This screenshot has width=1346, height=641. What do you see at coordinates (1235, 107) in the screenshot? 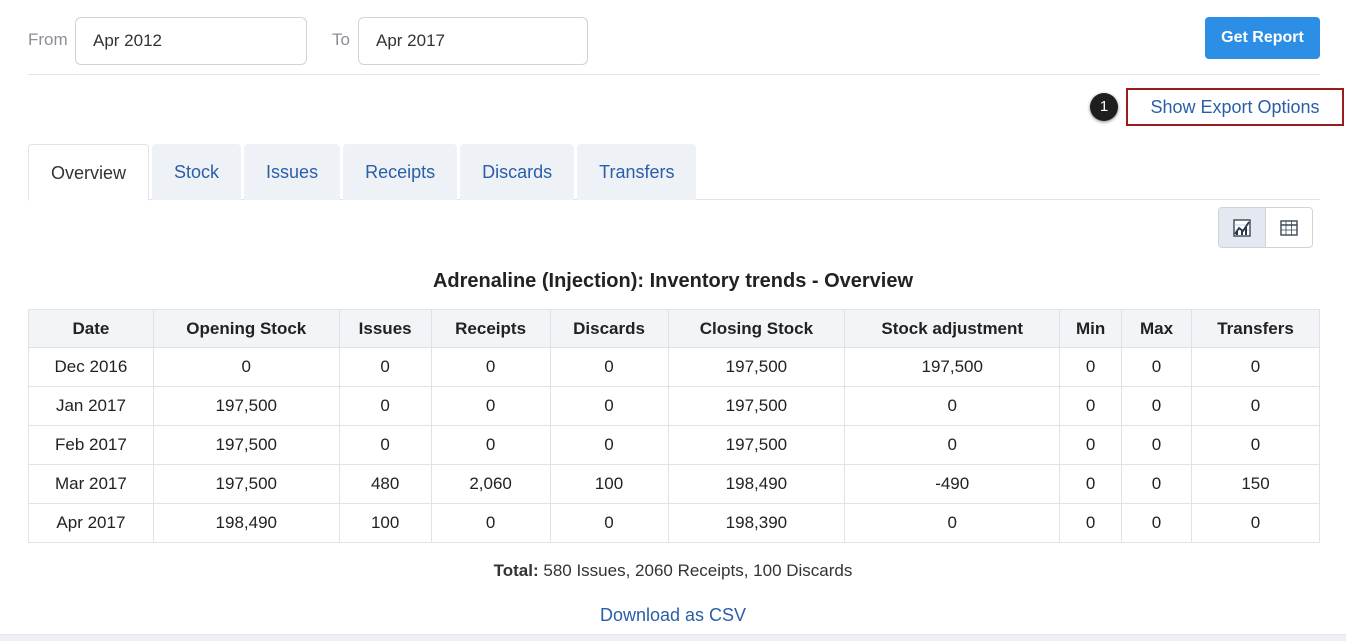
I see `show-export-options-link: Show Export Options` at bounding box center [1235, 107].